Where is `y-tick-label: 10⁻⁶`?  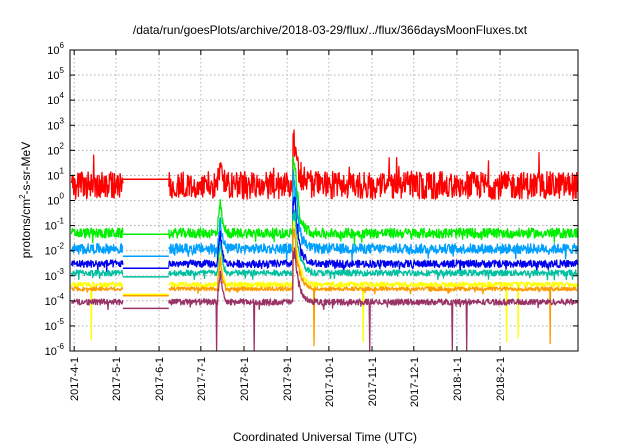 y-tick-label: 10⁻⁶ is located at coordinates (55, 350).